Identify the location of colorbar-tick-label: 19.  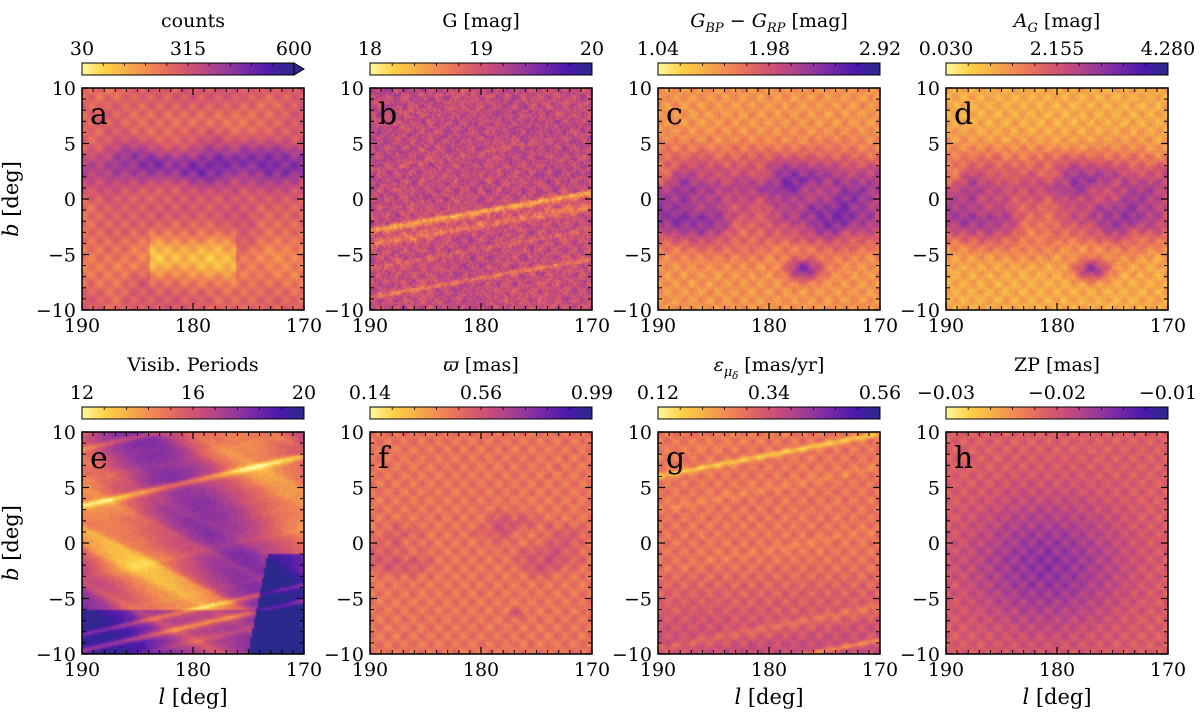
(481, 49).